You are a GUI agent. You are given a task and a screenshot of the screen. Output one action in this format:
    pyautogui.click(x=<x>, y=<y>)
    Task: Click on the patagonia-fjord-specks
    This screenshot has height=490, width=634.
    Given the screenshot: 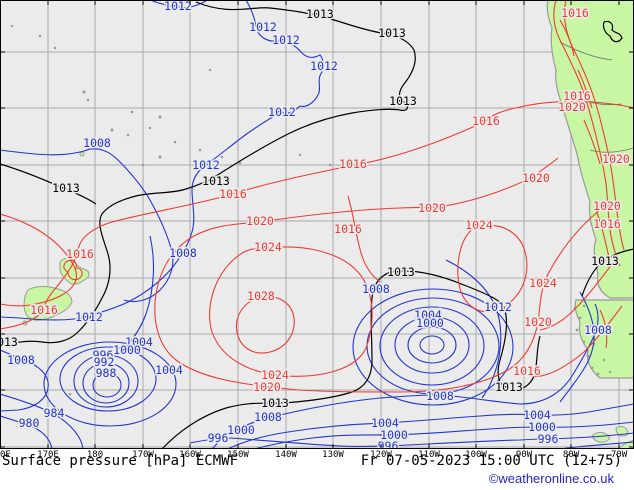 What is the action you would take?
    pyautogui.click(x=592, y=340)
    